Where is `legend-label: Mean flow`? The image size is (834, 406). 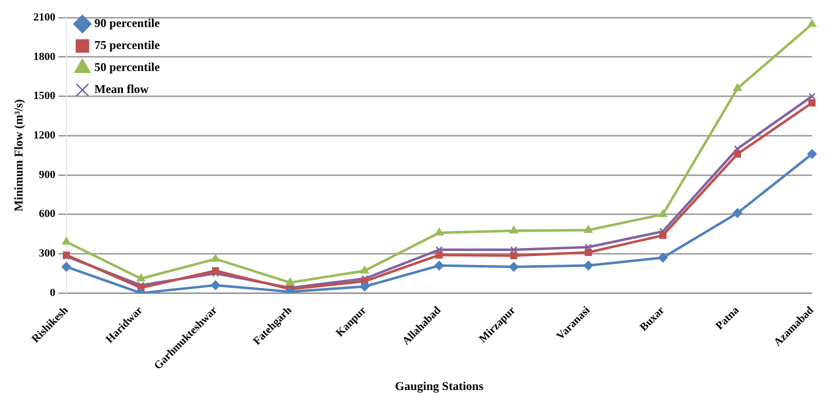 legend-label: Mean flow is located at coordinates (122, 89).